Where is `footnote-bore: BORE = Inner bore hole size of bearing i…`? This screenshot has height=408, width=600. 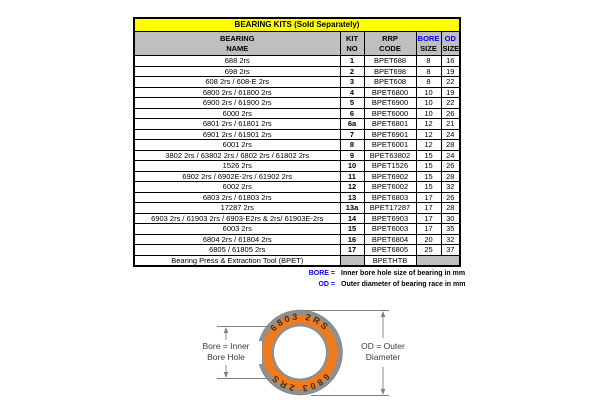 footnote-bore: BORE = Inner bore hole size of bearing i… is located at coordinates (303, 273).